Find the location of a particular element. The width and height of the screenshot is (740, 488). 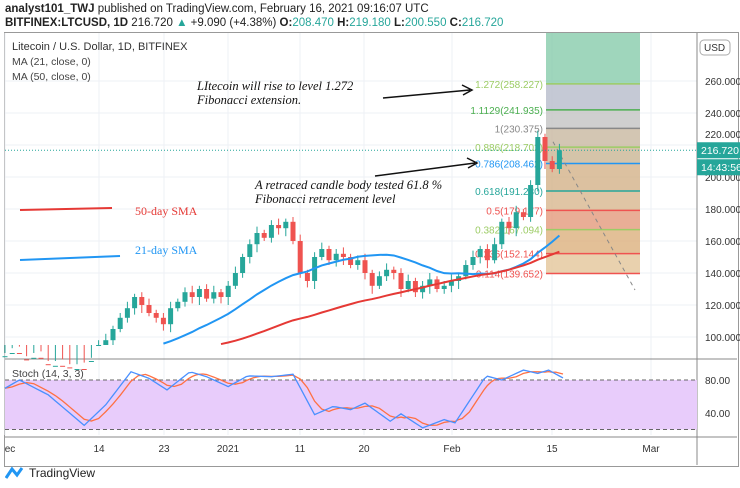

stoch-legend: Stoch (14, 3, 3) is located at coordinates (48, 374).